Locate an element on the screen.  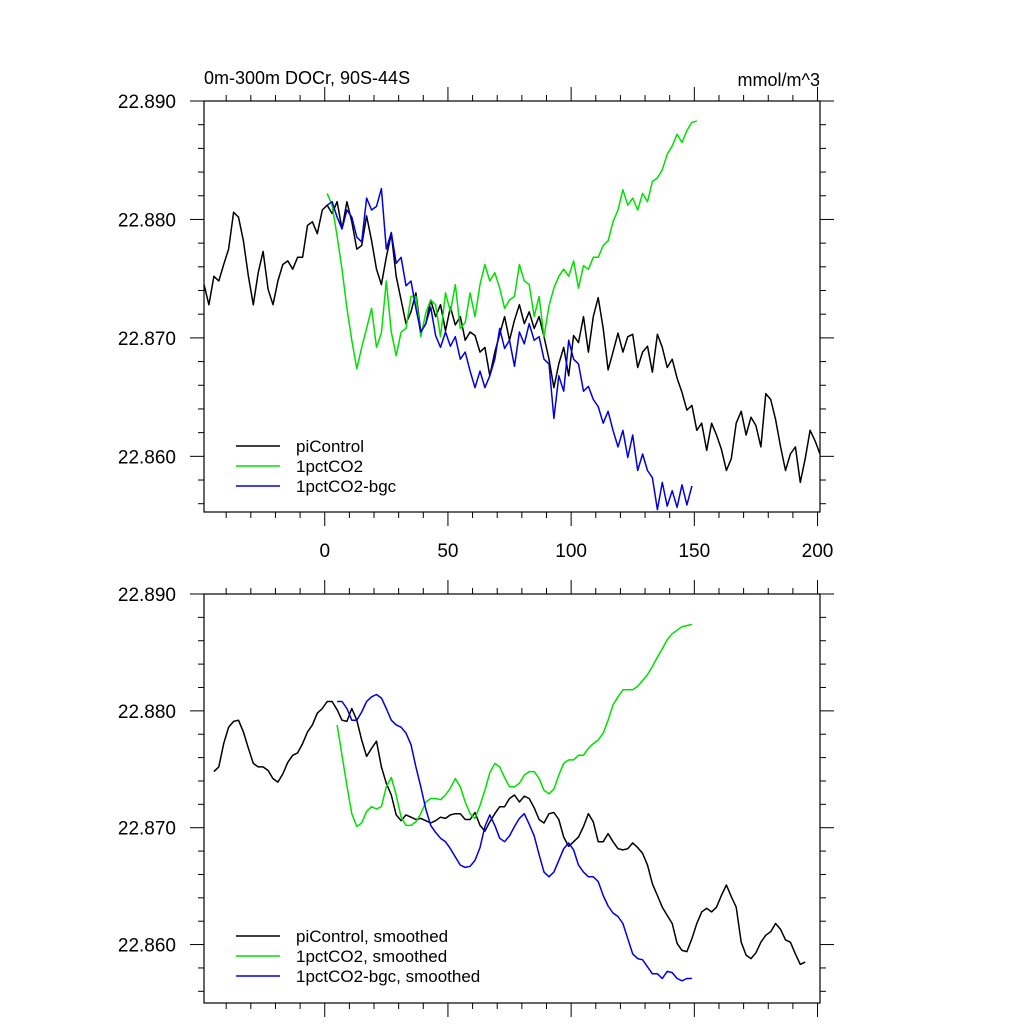
series-line-1pctco2-bgc-smoothed is located at coordinates (514, 837).